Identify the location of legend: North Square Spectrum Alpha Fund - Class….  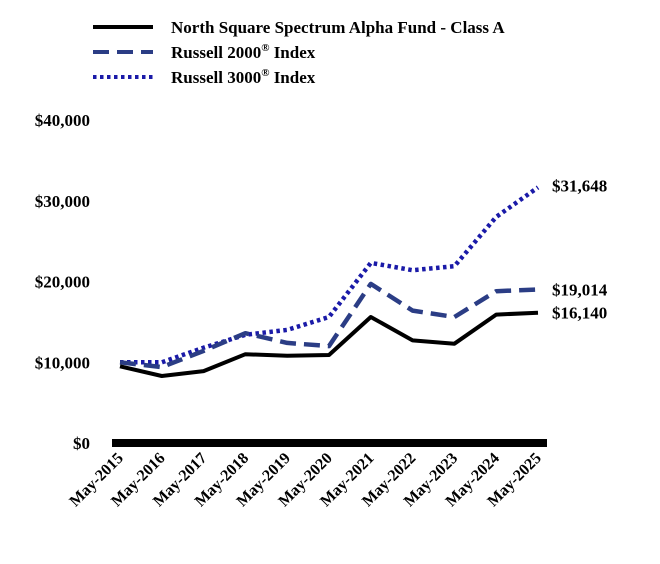
(299, 52).